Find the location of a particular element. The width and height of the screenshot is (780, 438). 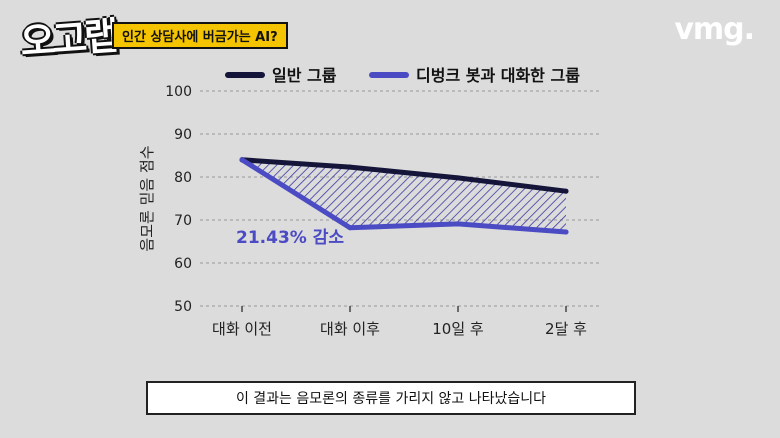

topic-badge: 인간 상담사에 버금가는 AI? is located at coordinates (200, 35).